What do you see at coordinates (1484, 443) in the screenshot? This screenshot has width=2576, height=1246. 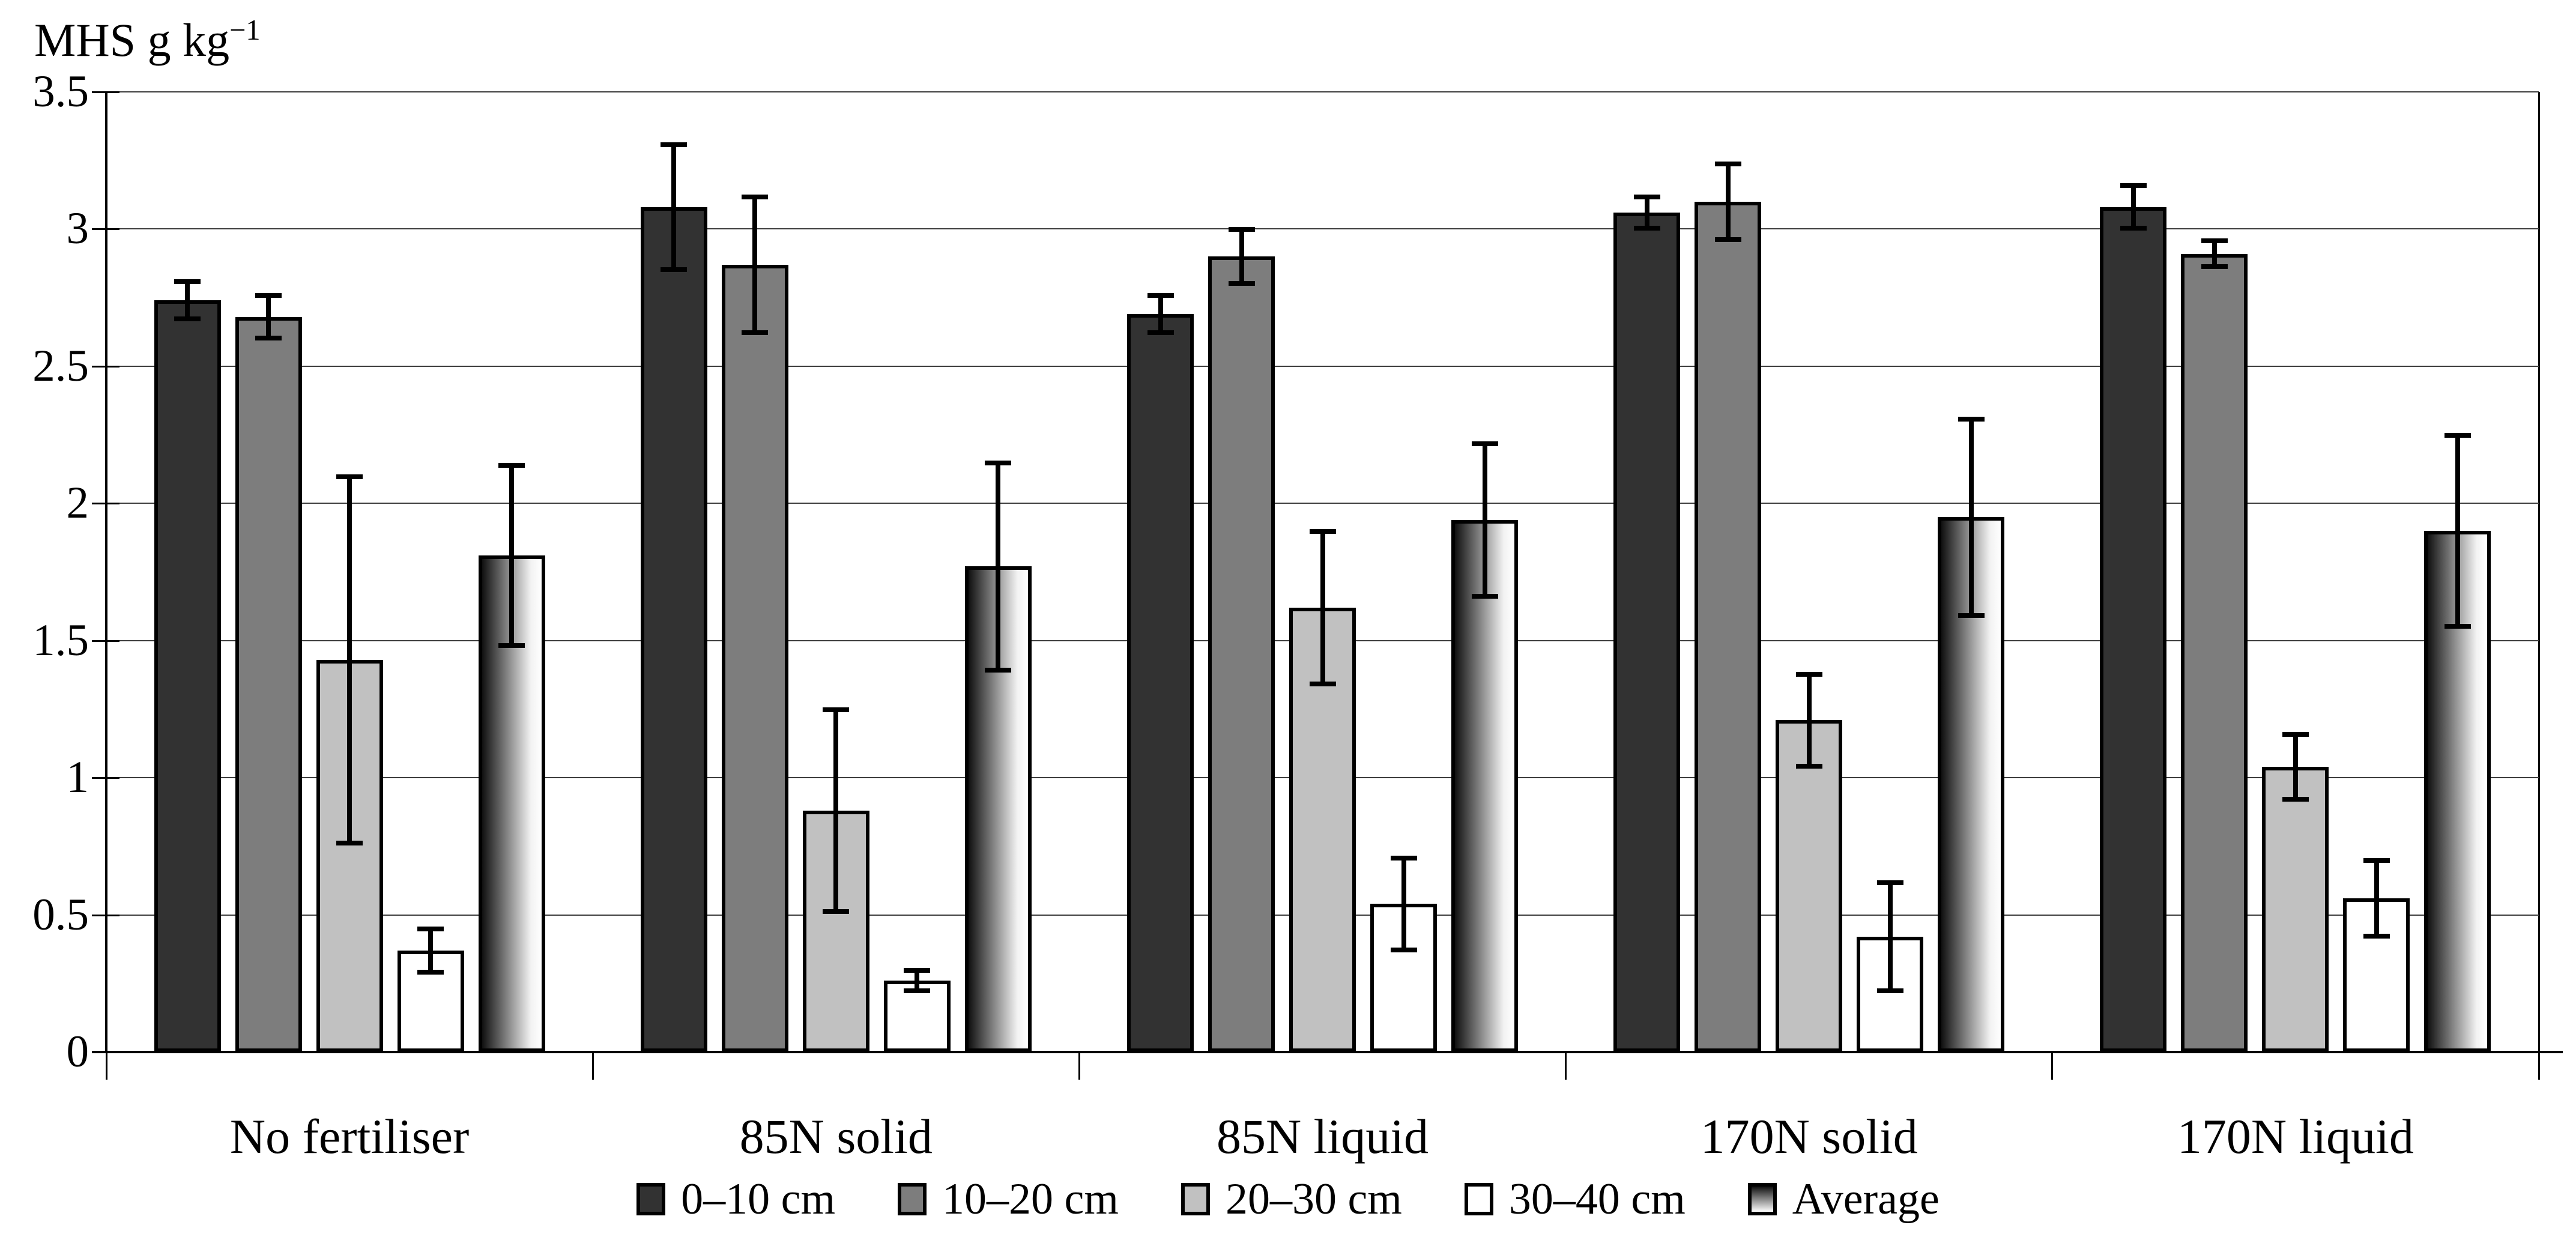 I see `error-bar-cap-top-average-85n-liquid` at bounding box center [1484, 443].